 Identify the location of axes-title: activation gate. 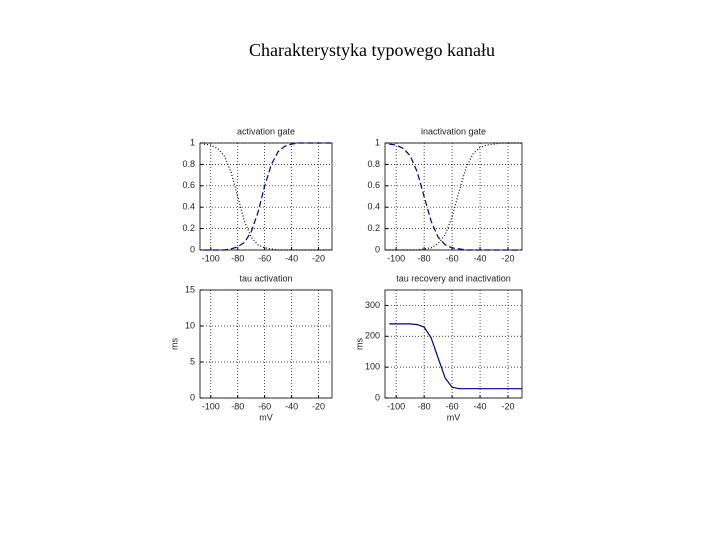
(266, 131).